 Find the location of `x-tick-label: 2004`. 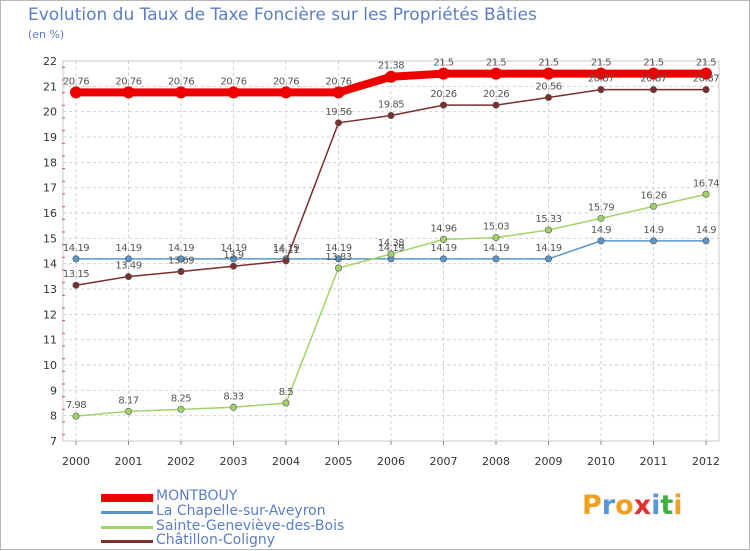

x-tick-label: 2004 is located at coordinates (286, 461).